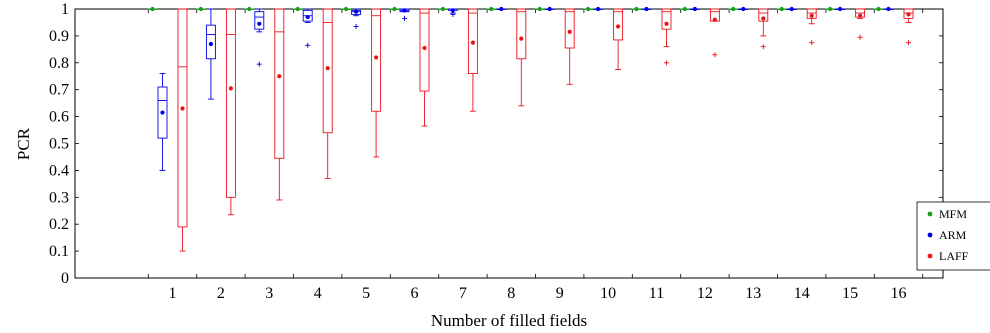  I want to click on x-tick-label: 7, so click(463, 293).